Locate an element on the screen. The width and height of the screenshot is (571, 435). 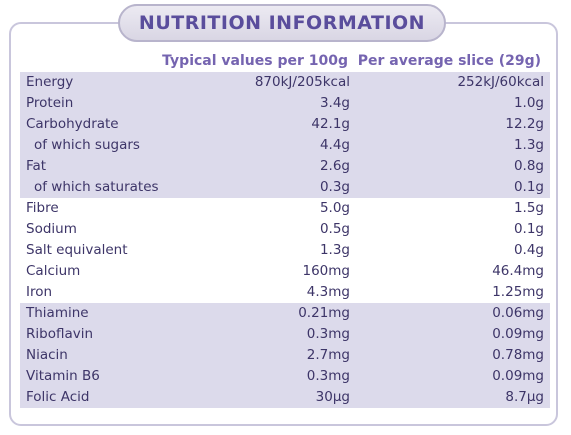
table-row: Energy 870kJ/205kcal 252kJ/60kcal is located at coordinates (285, 82).